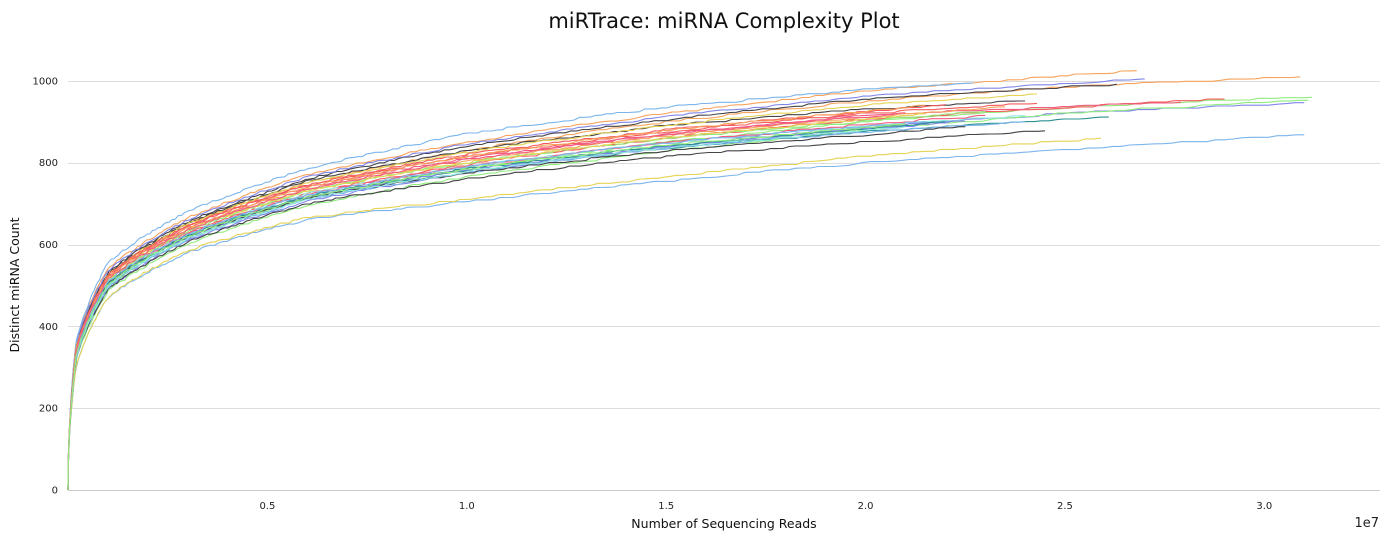 The width and height of the screenshot is (1389, 540). I want to click on y-tick-label: 800, so click(48, 163).